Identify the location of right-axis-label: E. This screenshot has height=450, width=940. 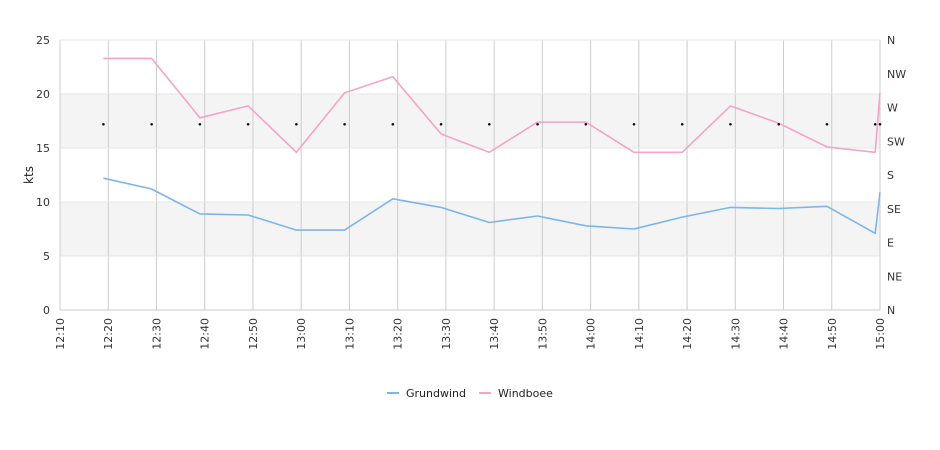
(890, 243).